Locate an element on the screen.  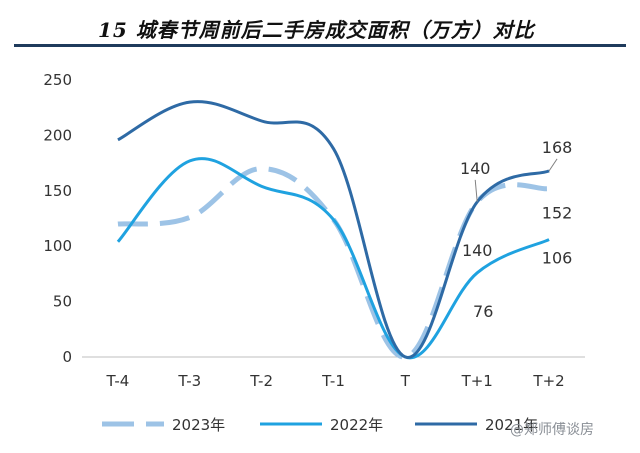
x-tick-label: T-3 is located at coordinates (189, 381).